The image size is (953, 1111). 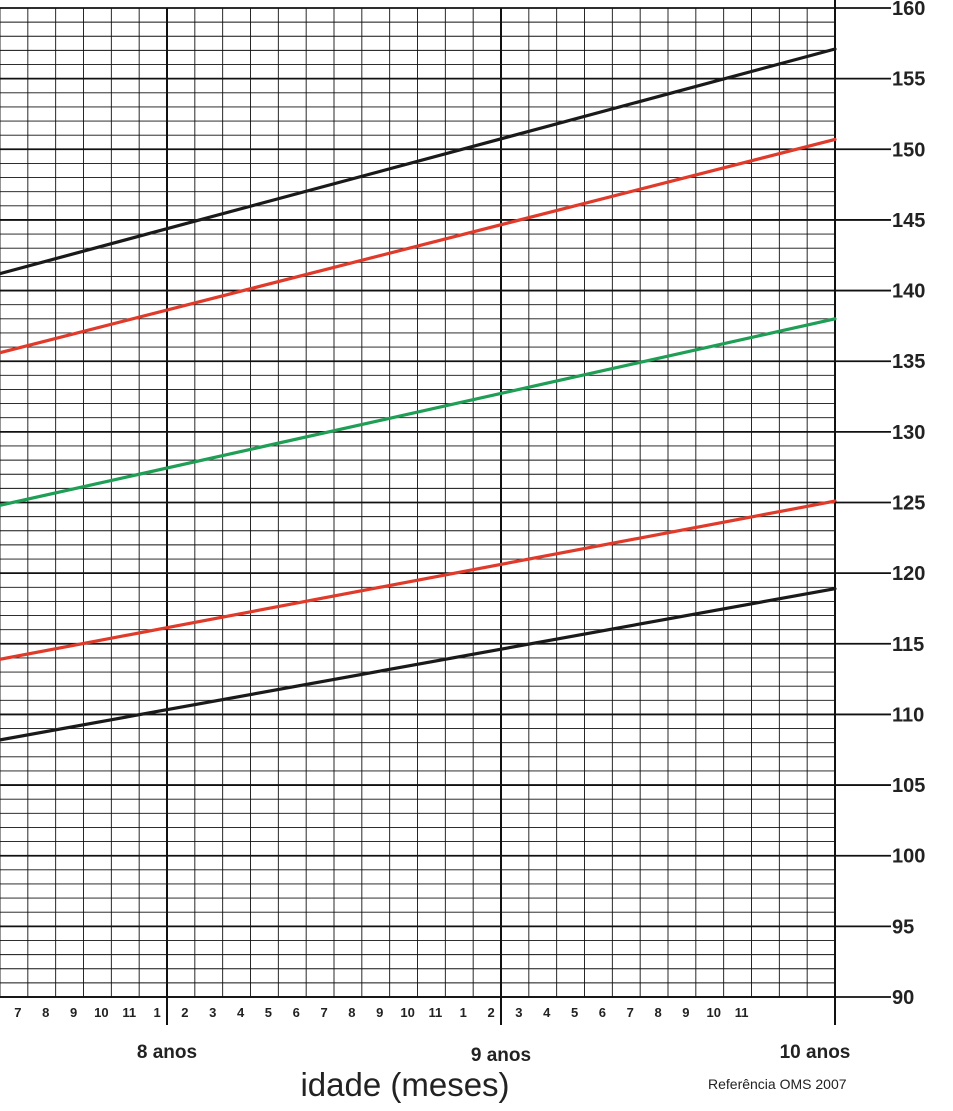 What do you see at coordinates (405, 1084) in the screenshot?
I see `x-axis-title: idade (meses)` at bounding box center [405, 1084].